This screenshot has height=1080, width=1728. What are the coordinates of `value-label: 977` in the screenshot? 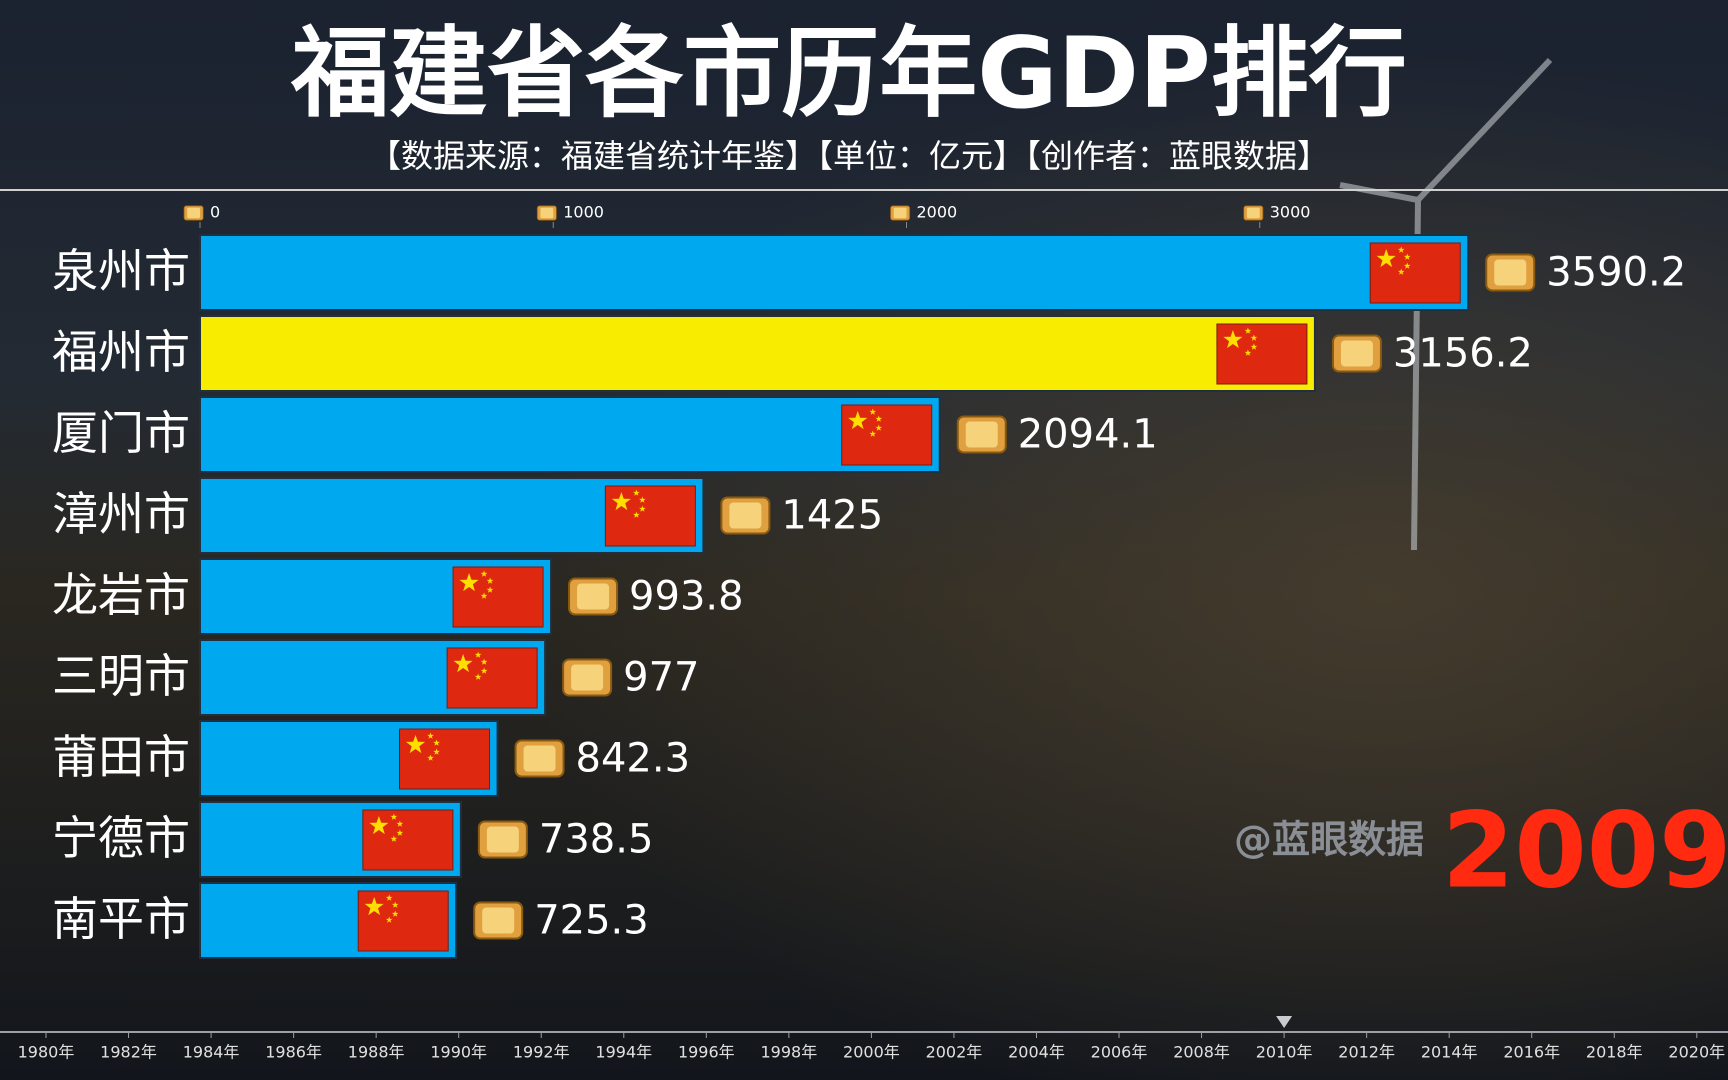 It's located at (661, 678).